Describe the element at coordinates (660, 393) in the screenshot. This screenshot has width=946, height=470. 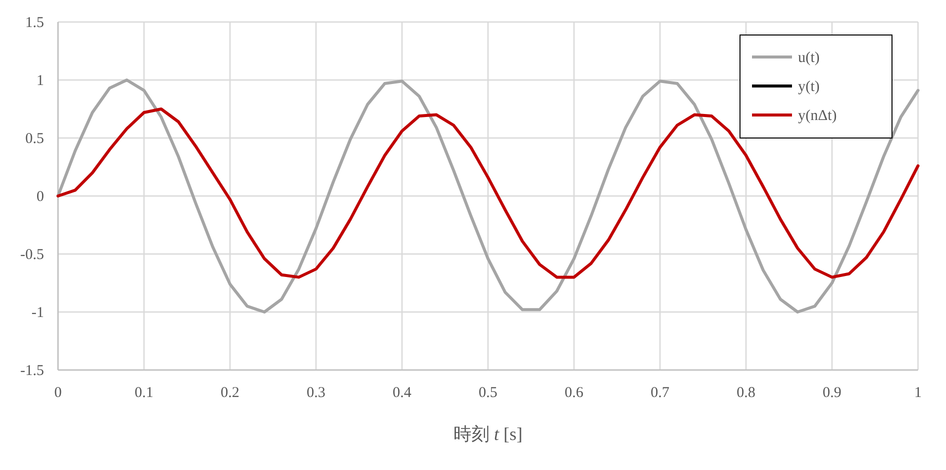
I see `x-tick-label: 0.7` at that location.